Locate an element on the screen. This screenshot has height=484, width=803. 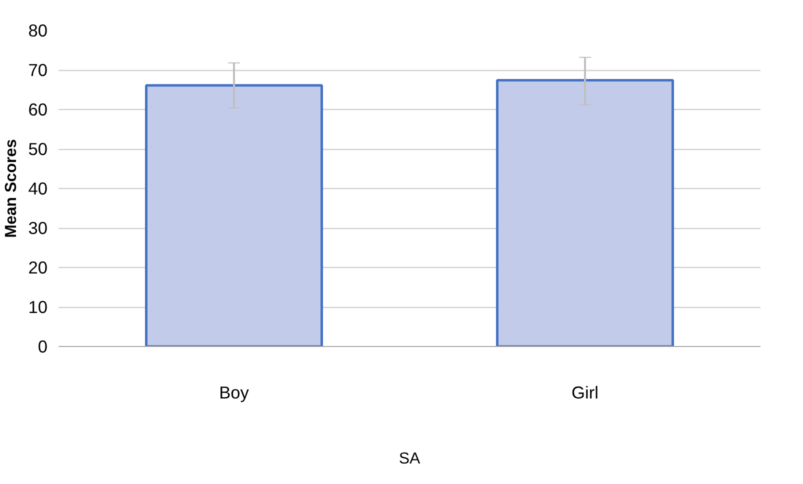
x-axis-title: SA is located at coordinates (409, 459).